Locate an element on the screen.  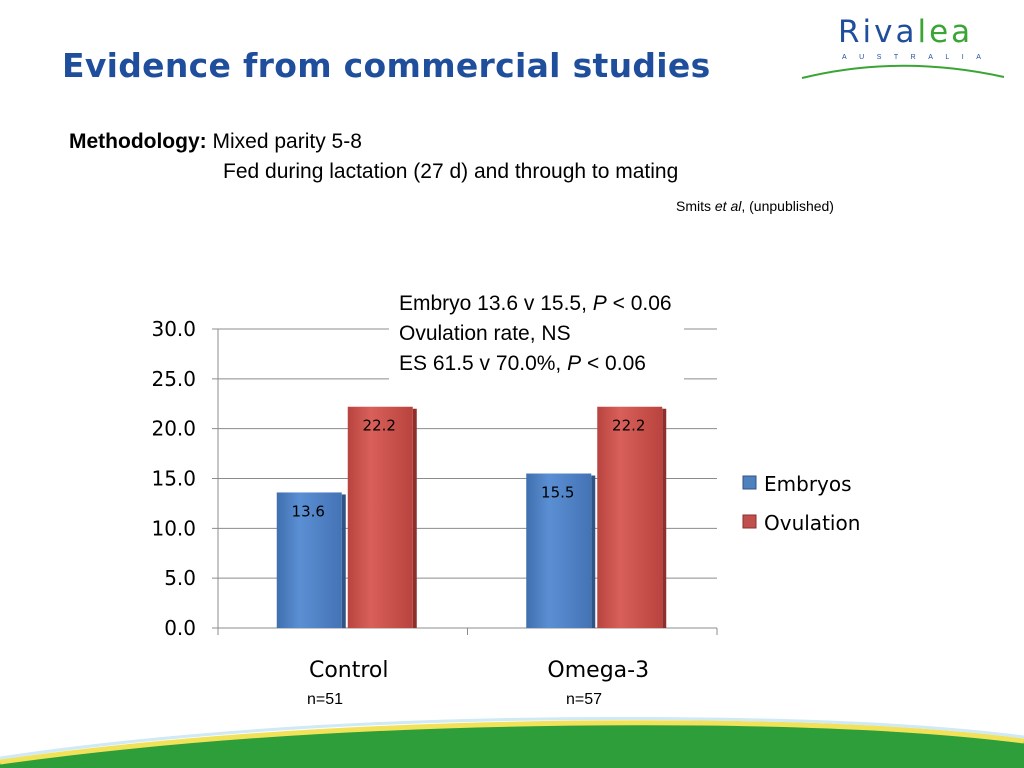
legend-label: Ovulation is located at coordinates (812, 523).